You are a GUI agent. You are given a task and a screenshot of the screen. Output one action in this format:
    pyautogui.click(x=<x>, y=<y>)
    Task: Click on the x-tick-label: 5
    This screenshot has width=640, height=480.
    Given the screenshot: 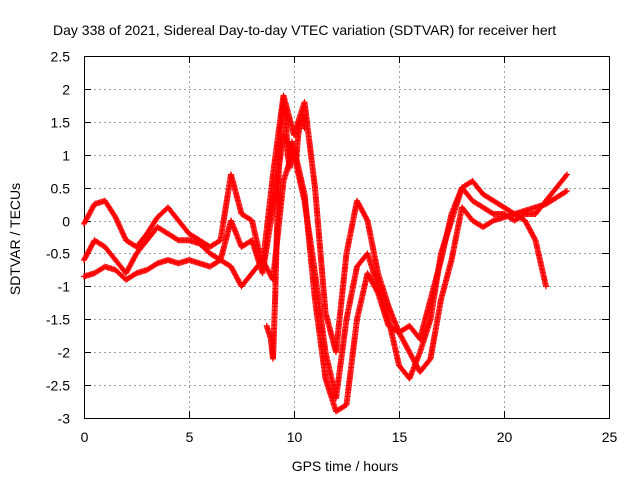 What is the action you would take?
    pyautogui.click(x=190, y=437)
    